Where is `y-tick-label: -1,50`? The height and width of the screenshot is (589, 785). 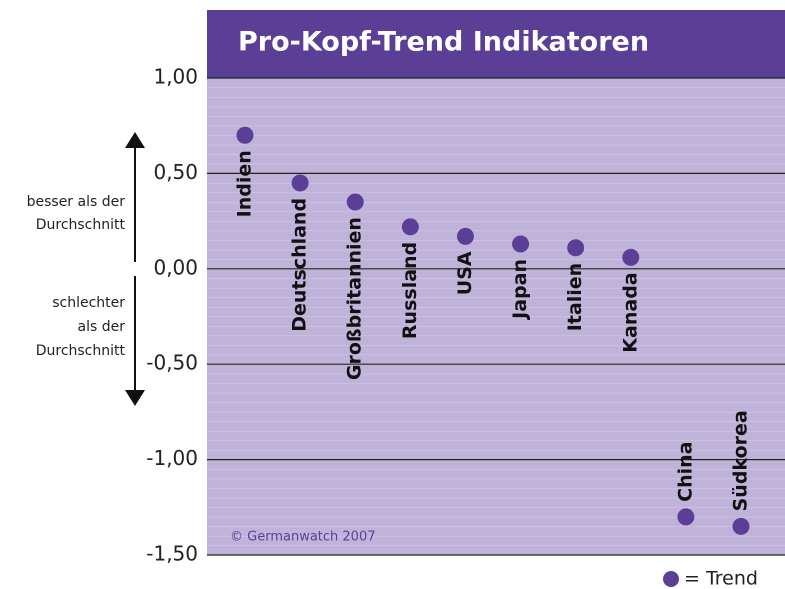
y-tick-label: -1,50 is located at coordinates (172, 554).